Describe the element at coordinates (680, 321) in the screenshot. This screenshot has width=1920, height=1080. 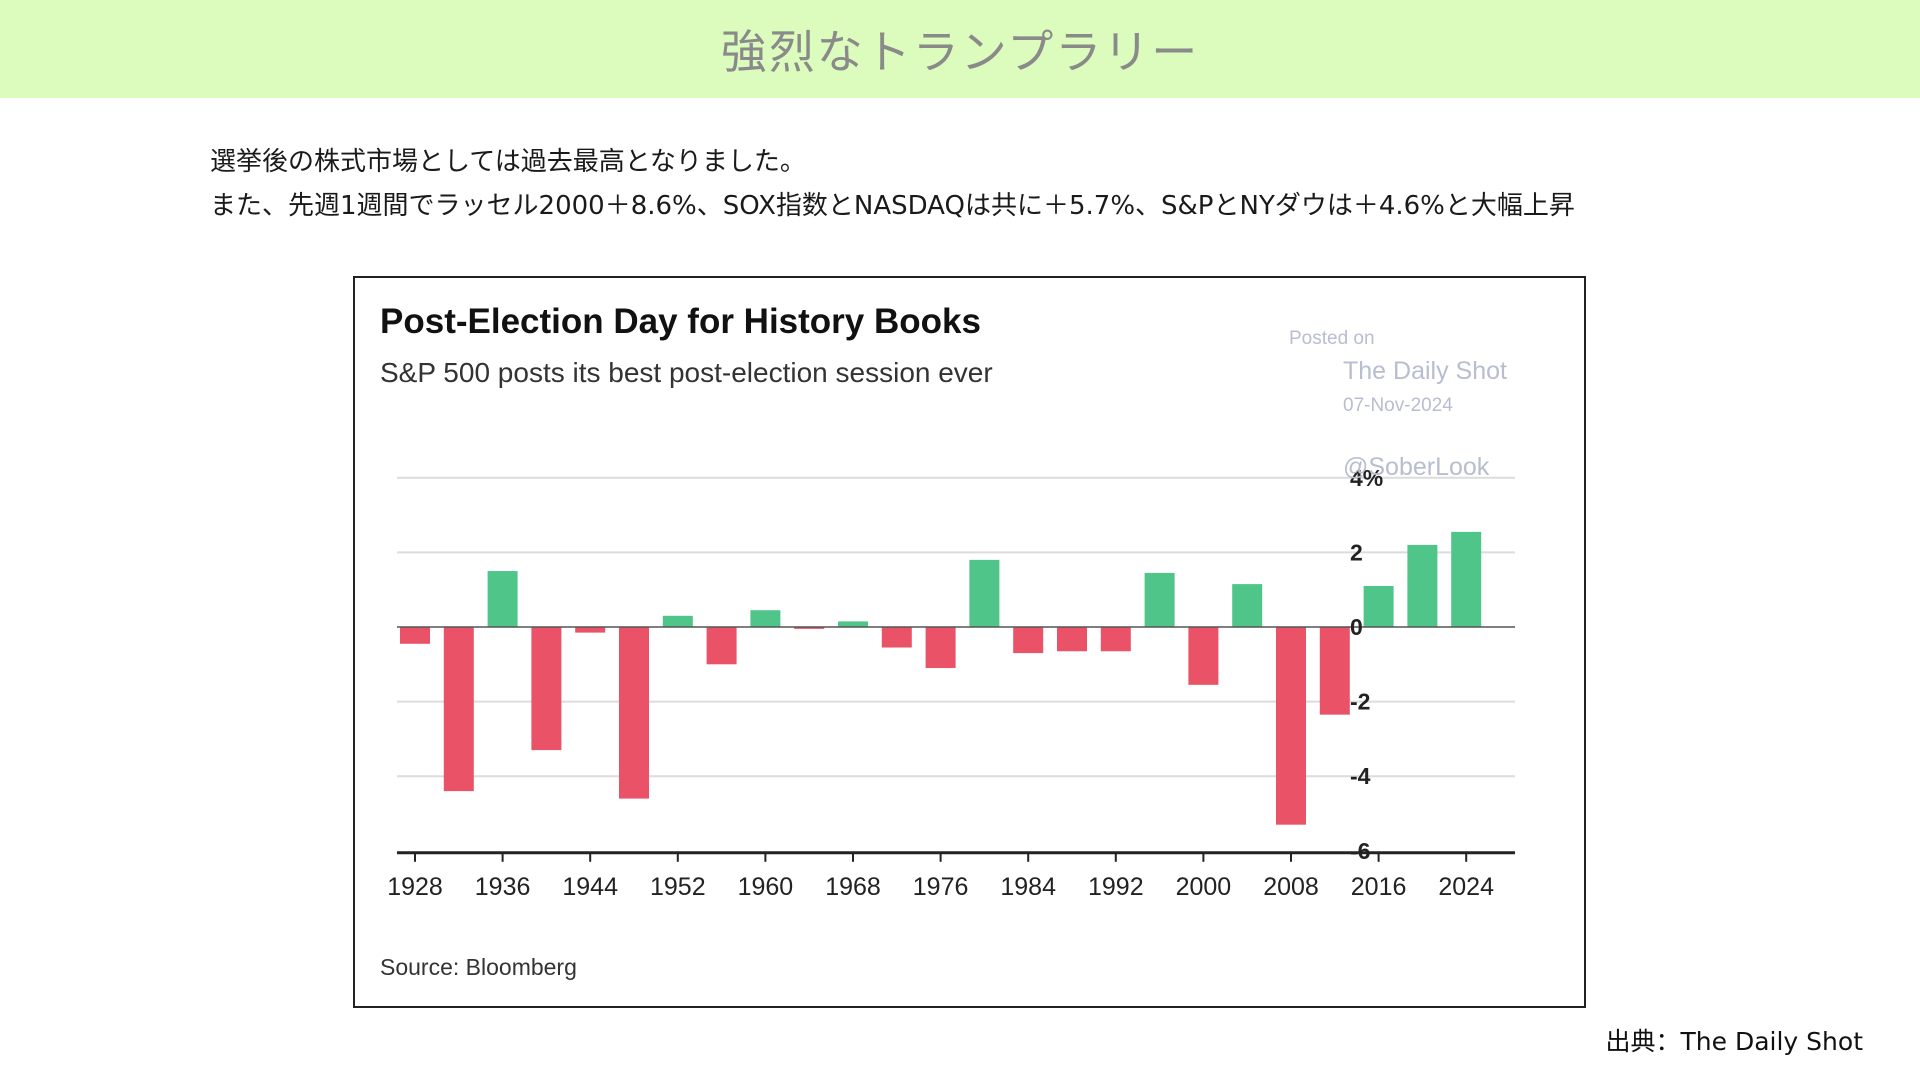
I see `chart-title: Post-Election Day for History Books` at that location.